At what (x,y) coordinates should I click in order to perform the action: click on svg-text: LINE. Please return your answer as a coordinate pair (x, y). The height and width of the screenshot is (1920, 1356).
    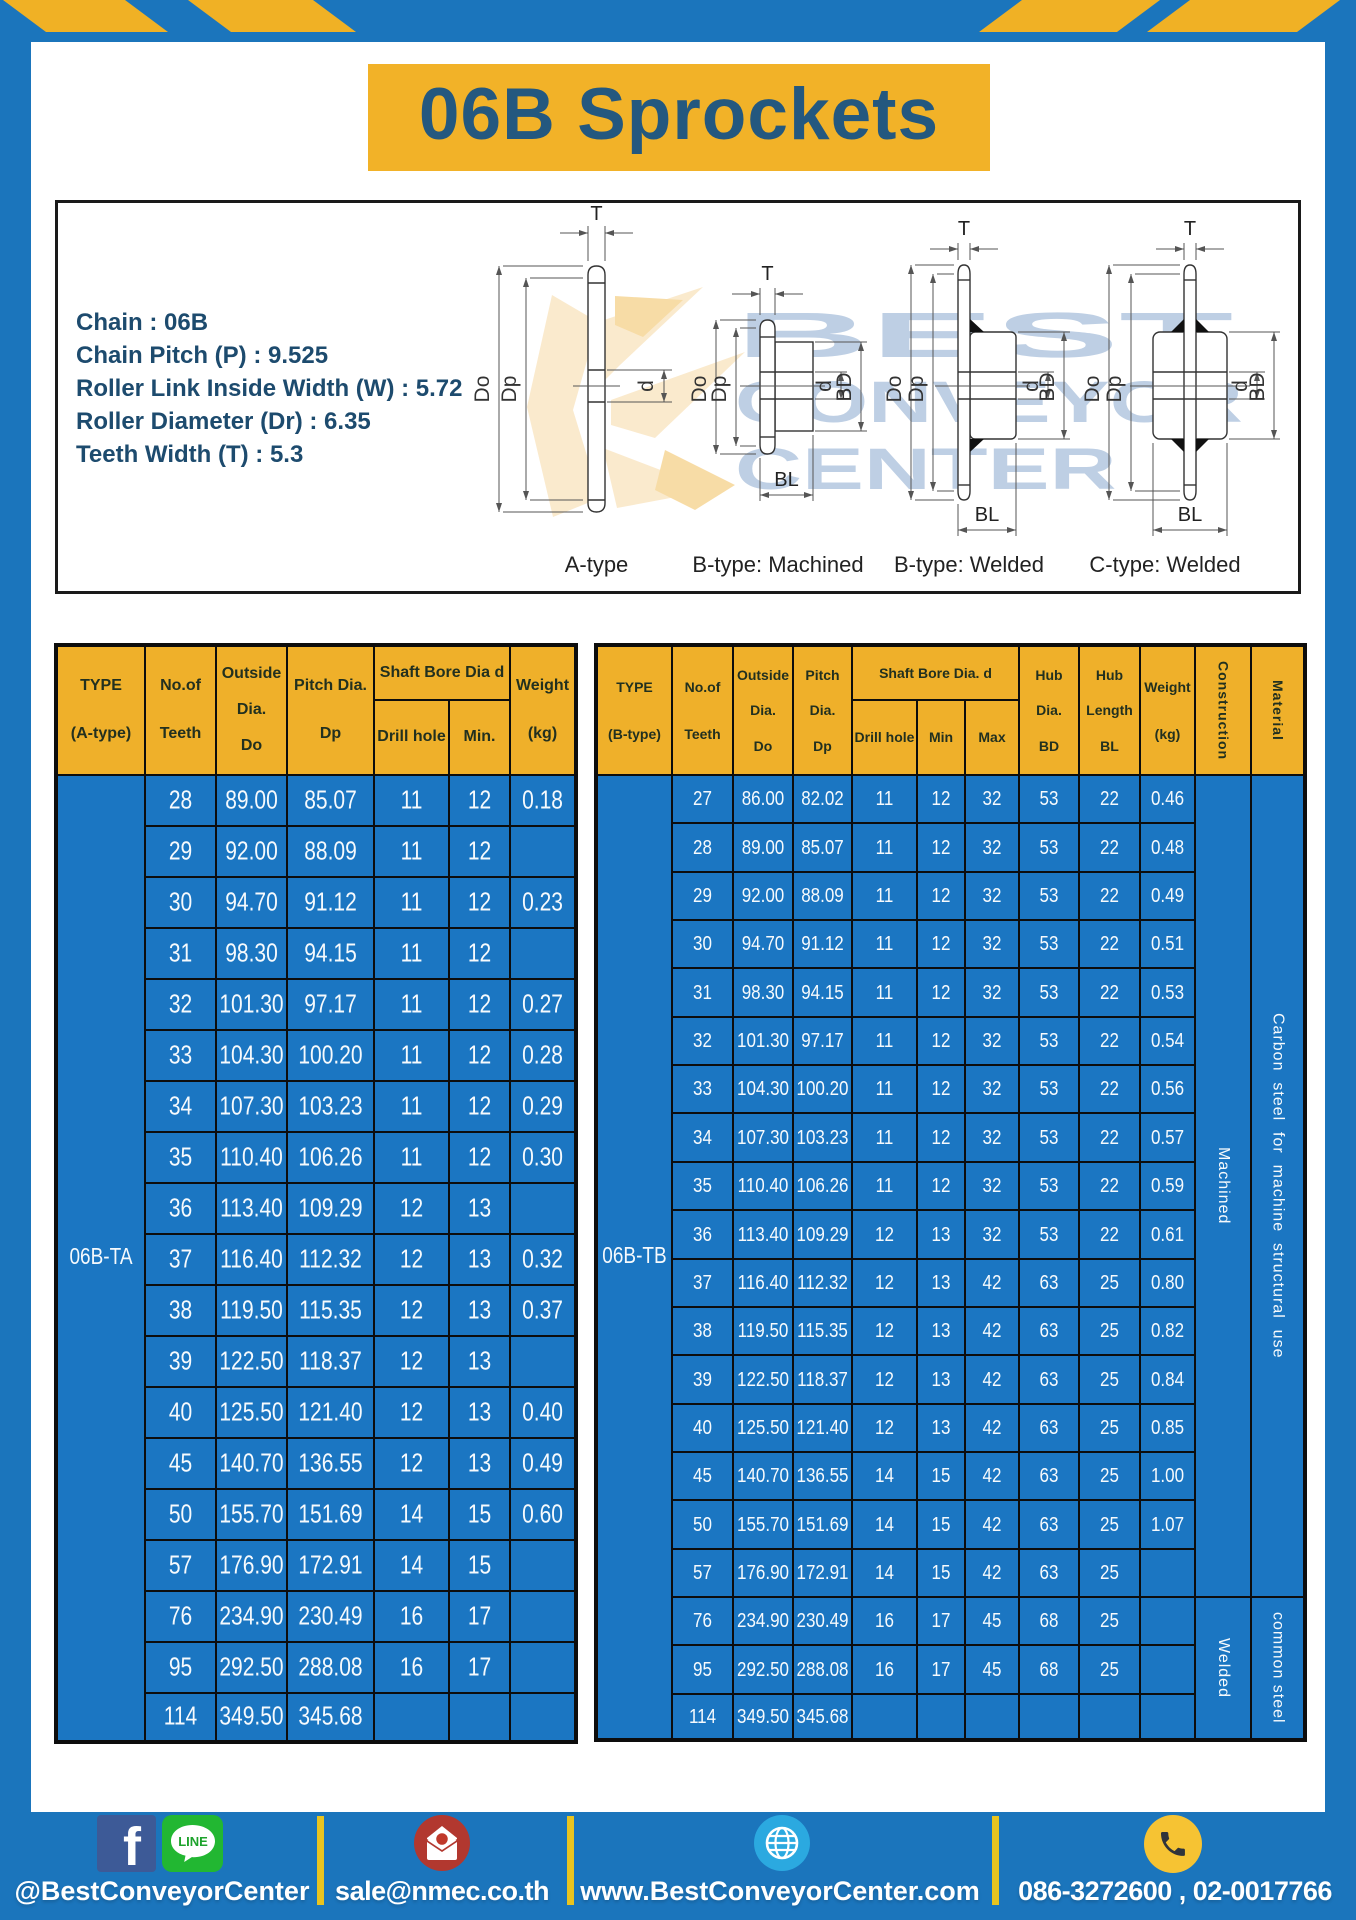
    Looking at the image, I should click on (193, 1841).